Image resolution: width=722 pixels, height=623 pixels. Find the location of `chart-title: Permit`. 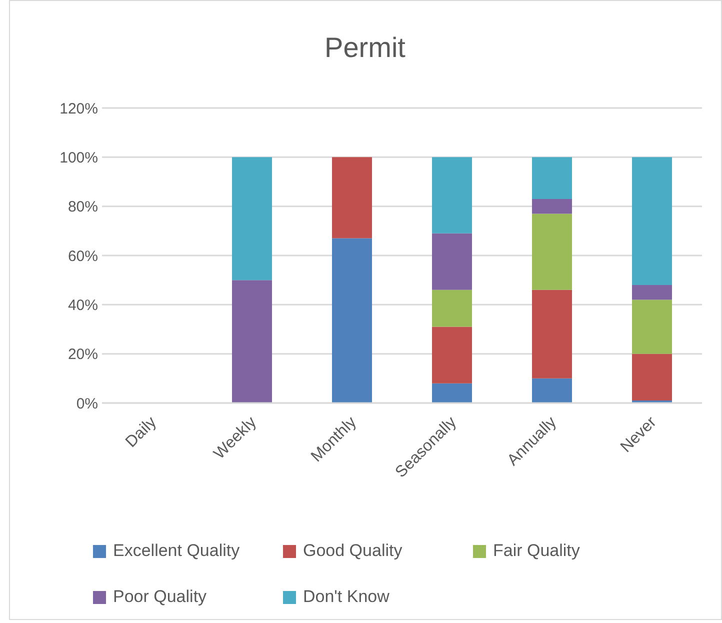

chart-title: Permit is located at coordinates (365, 48).